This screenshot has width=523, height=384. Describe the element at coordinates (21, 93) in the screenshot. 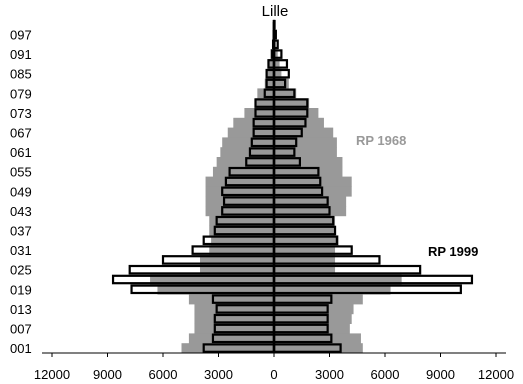

I see `y-tick-label: 079` at that location.